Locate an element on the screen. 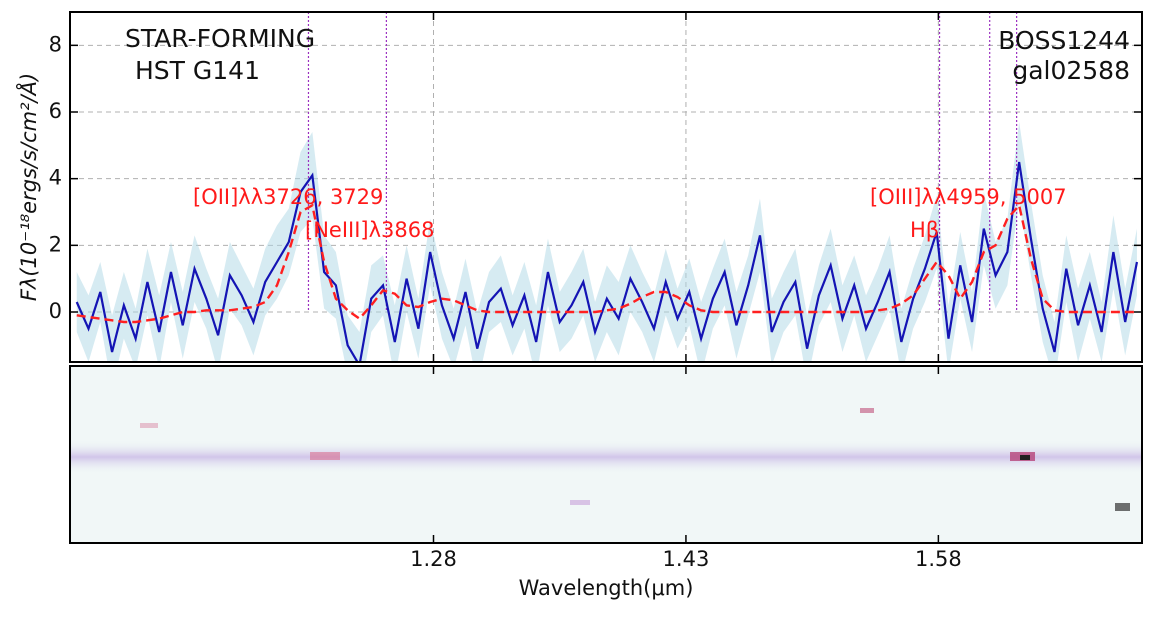 The height and width of the screenshot is (617, 1153). y-tick-label: 0 is located at coordinates (55, 311).